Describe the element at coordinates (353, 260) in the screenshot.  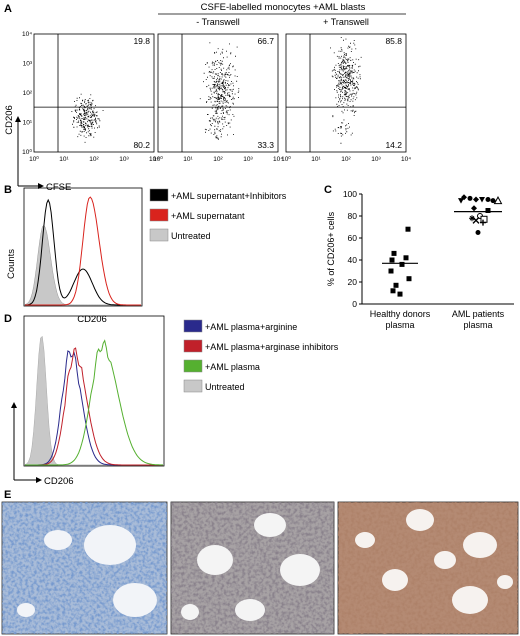
I see `y-tick-label: 40` at that location.